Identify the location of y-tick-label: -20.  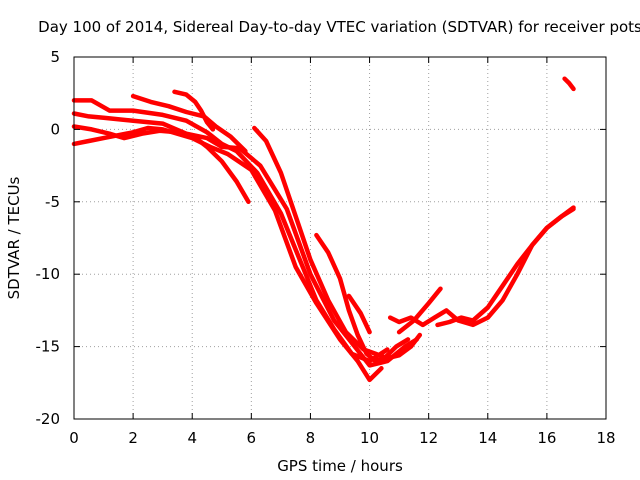
(48, 419).